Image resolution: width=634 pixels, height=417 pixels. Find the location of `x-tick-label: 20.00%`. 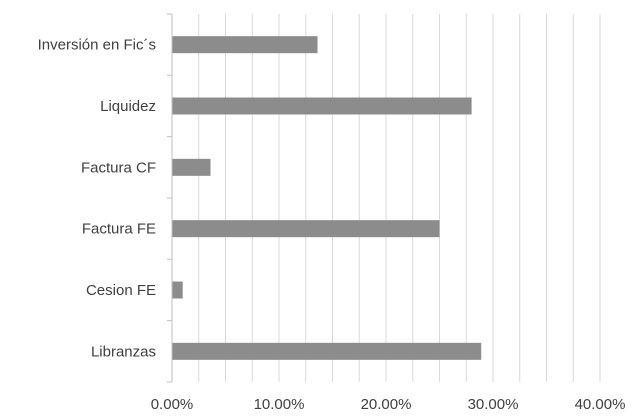

x-tick-label: 20.00% is located at coordinates (386, 404).